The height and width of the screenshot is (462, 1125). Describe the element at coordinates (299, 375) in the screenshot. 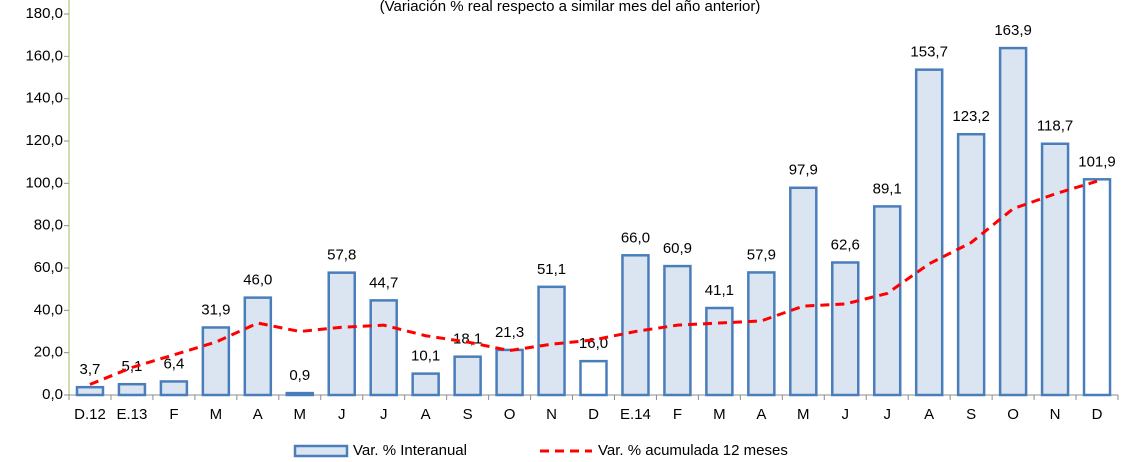

I see `value-label: 0,9` at that location.